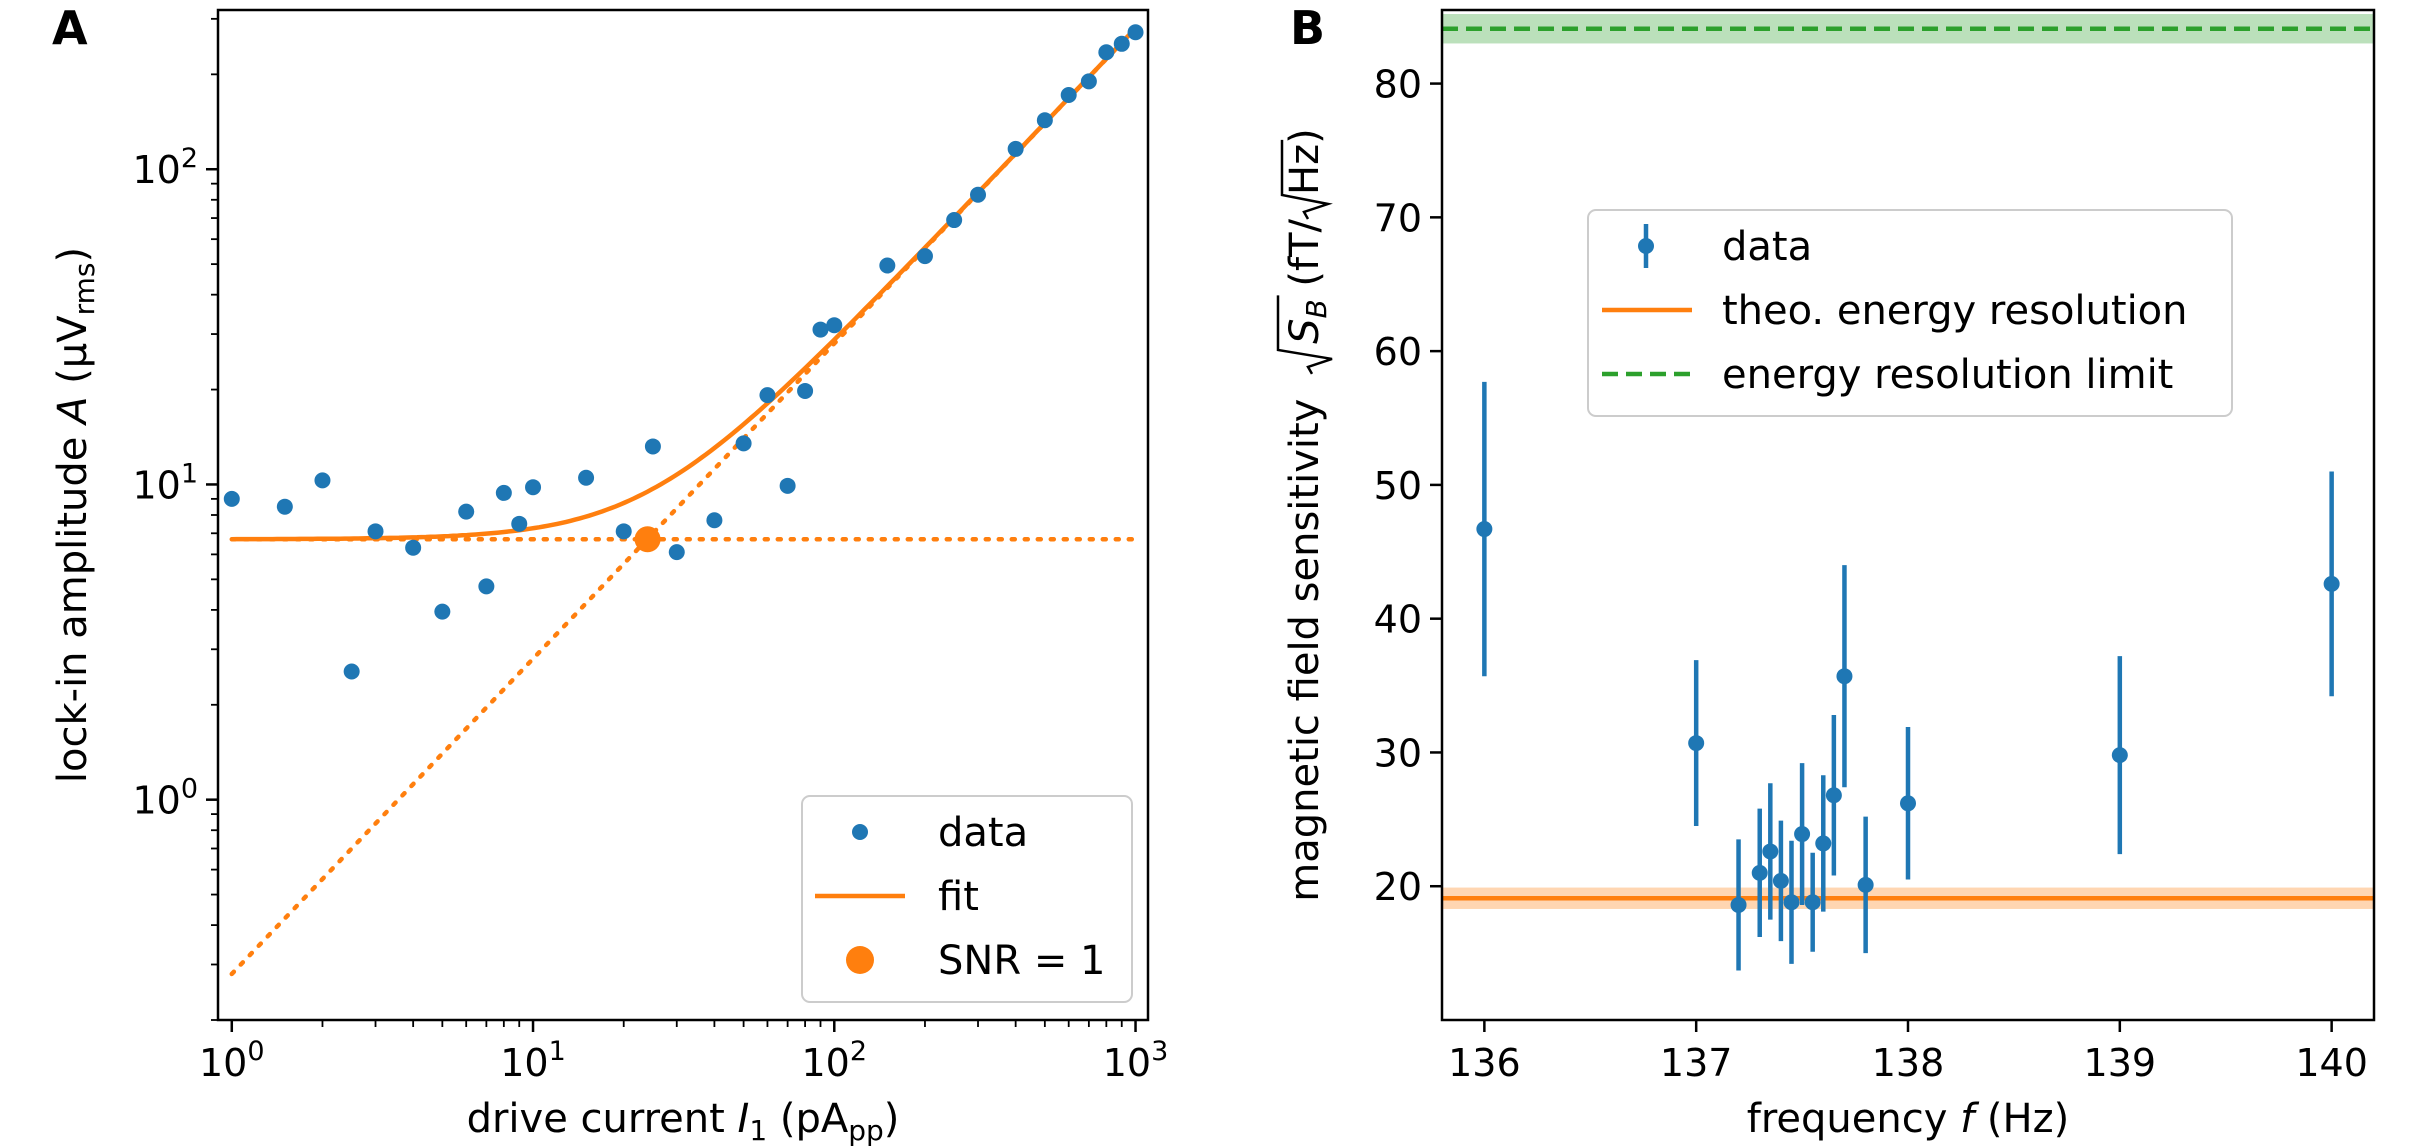 The image size is (2409, 1146). What do you see at coordinates (1398, 620) in the screenshot?
I see `y-tick-label: 40` at bounding box center [1398, 620].